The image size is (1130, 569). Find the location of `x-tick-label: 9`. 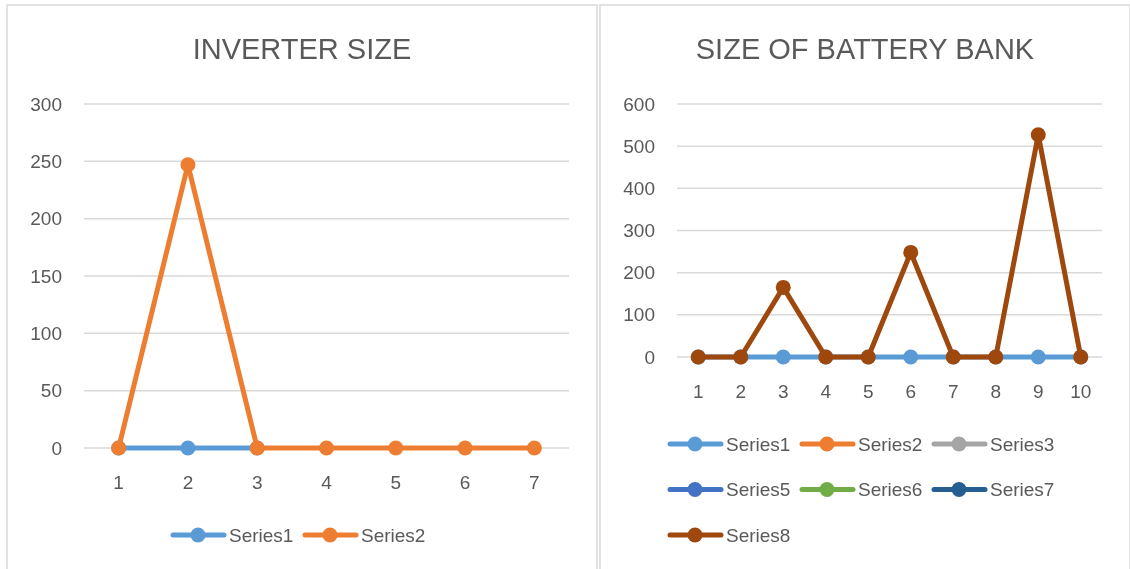

x-tick-label: 9 is located at coordinates (1038, 391).